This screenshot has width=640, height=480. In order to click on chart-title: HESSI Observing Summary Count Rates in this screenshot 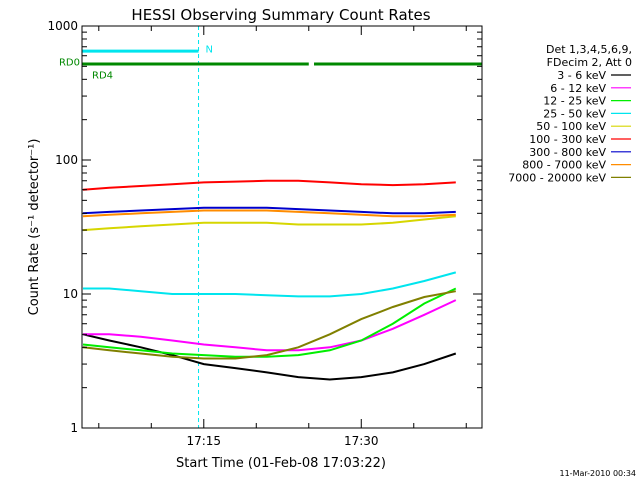, I will do `click(280, 15)`.